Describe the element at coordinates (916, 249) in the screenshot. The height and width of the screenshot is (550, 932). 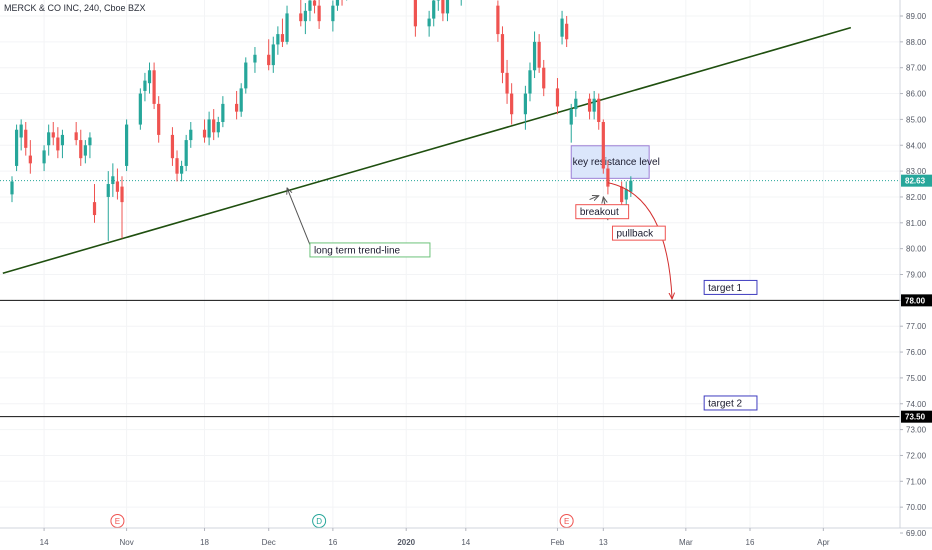
I see `y-tick-label: 80.00` at that location.